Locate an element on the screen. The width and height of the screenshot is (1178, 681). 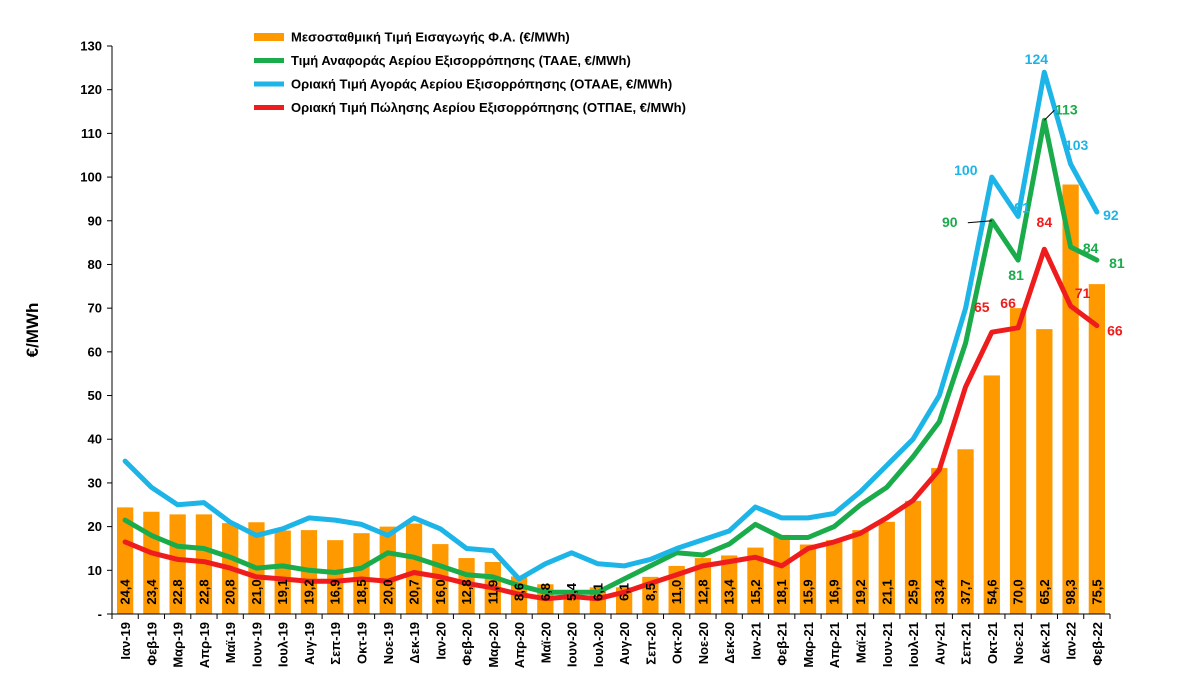
bar-label-34: 70,0 is located at coordinates (1018, 591).